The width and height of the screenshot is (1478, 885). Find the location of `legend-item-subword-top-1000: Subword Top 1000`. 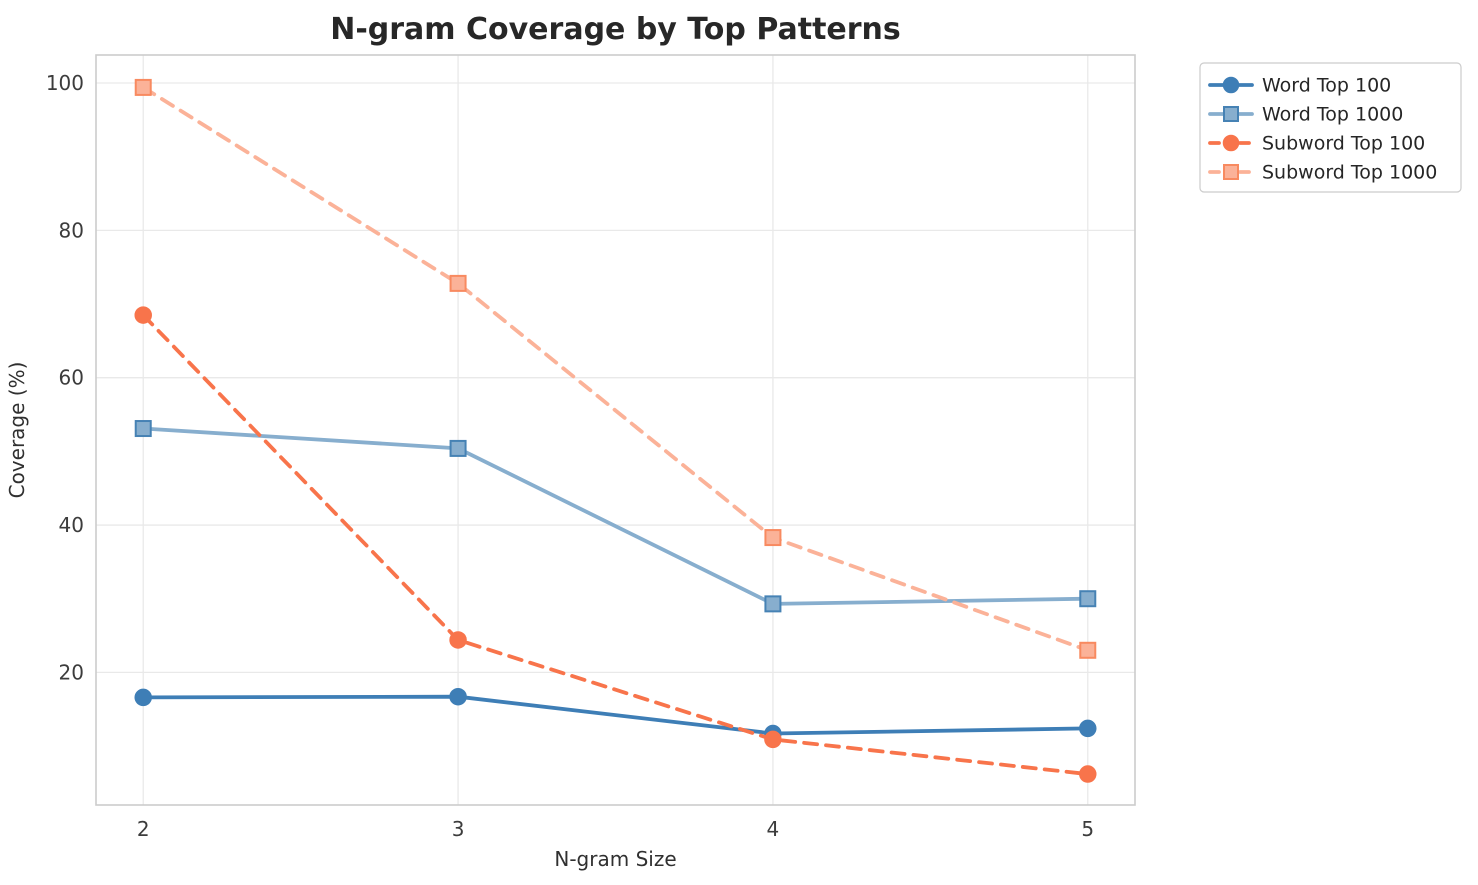

legend-item-subword-top-1000: Subword Top 1000 is located at coordinates (1322, 173).